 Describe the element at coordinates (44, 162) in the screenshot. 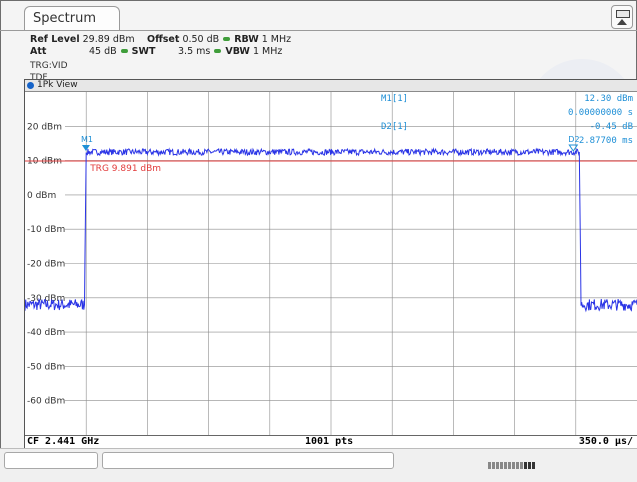

I see `y-tick-label: 10 dBm` at that location.